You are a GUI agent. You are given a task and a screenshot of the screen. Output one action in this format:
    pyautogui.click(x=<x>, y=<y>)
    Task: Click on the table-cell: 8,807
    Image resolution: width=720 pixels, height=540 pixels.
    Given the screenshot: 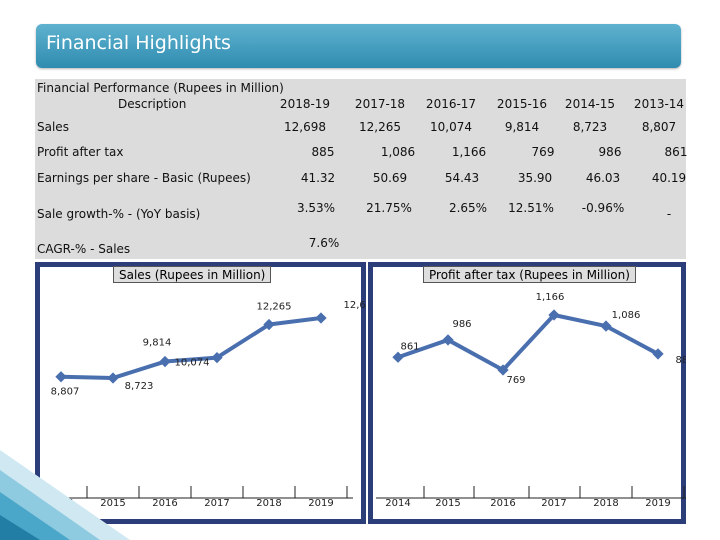 What is the action you would take?
    pyautogui.click(x=659, y=127)
    